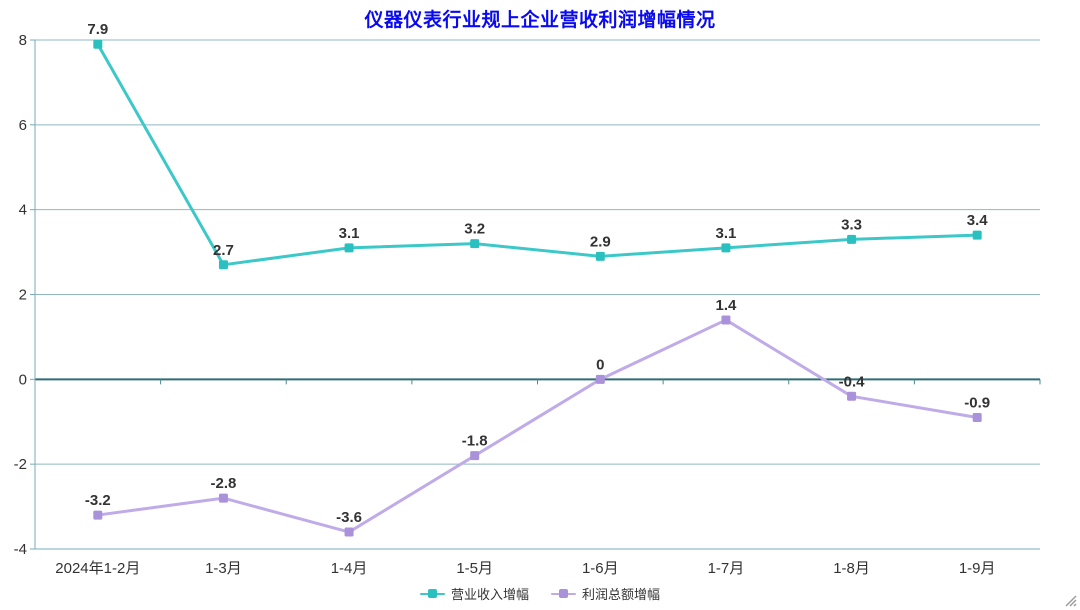 The height and width of the screenshot is (610, 1080). I want to click on data-point-label: -2.8, so click(224, 483).